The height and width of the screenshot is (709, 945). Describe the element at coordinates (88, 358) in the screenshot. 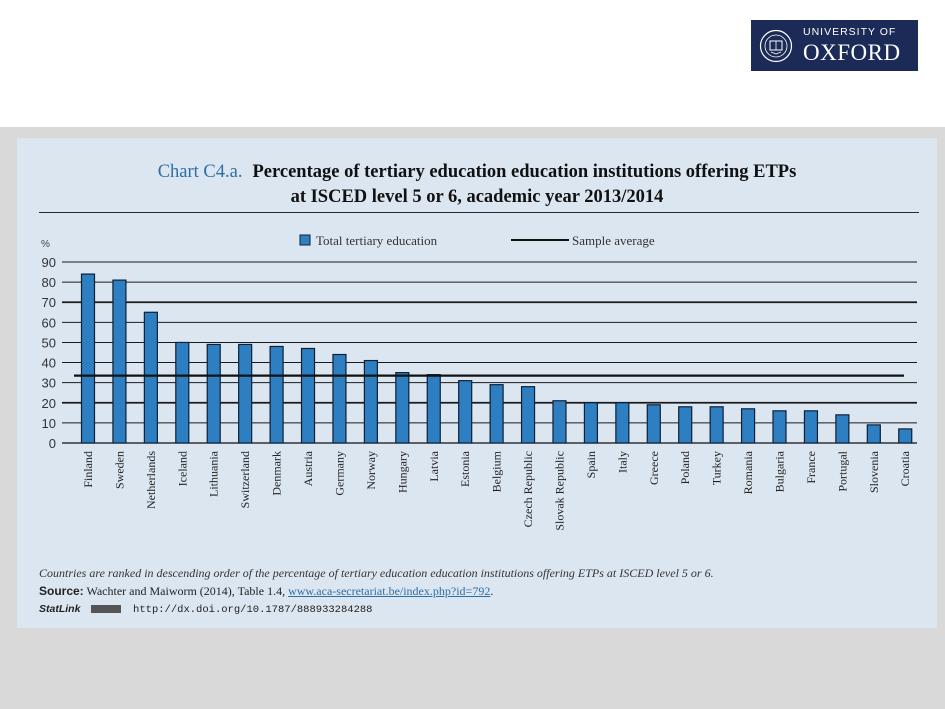

I see `bar-finland` at that location.